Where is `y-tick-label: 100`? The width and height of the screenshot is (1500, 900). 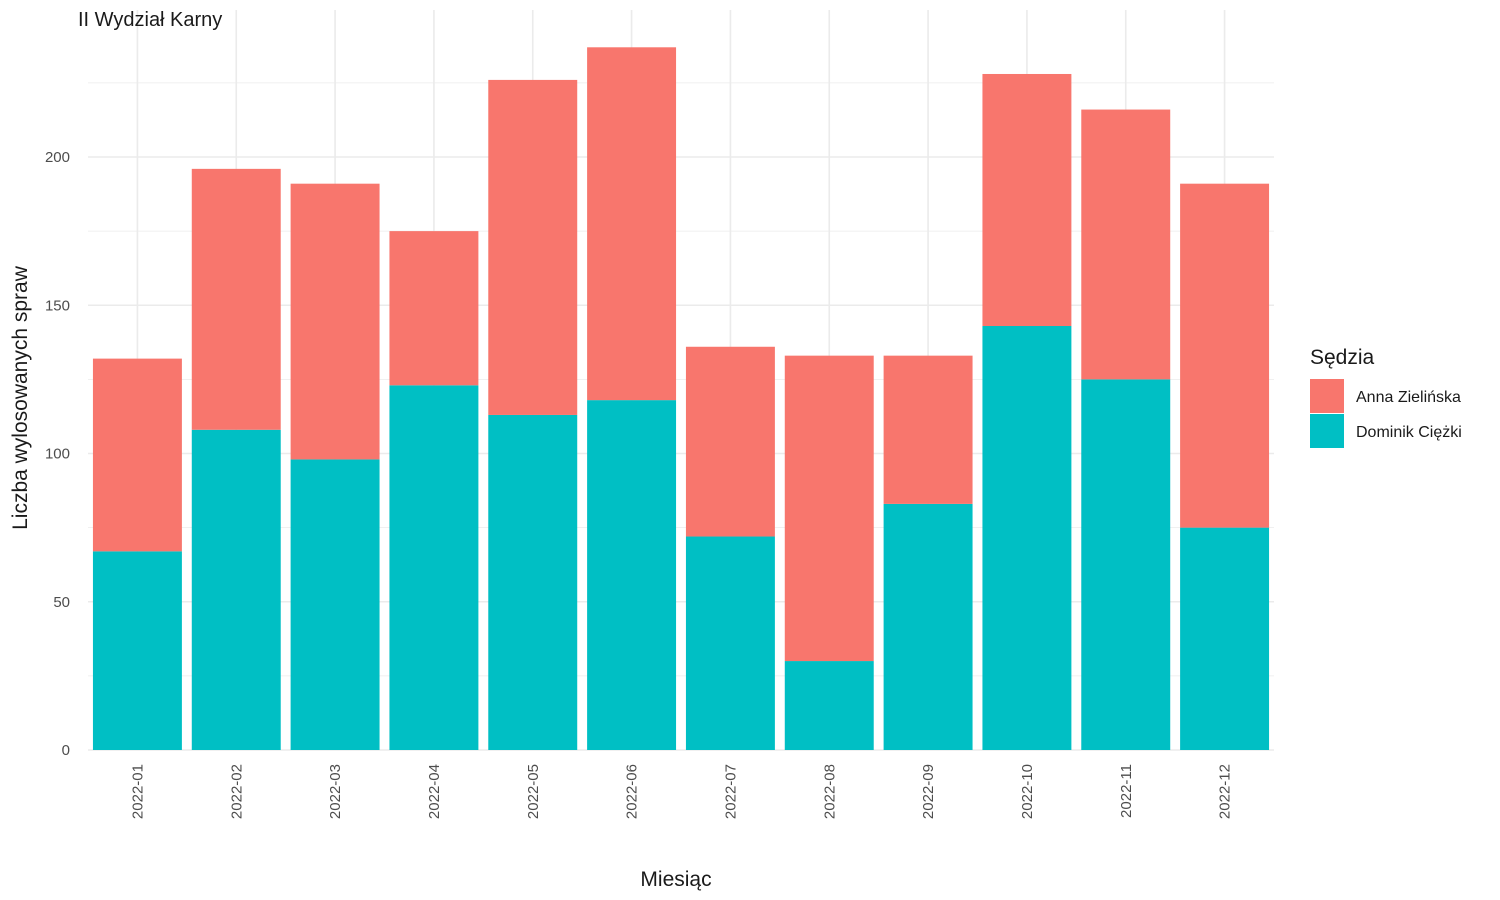
y-tick-label: 100 is located at coordinates (57, 454).